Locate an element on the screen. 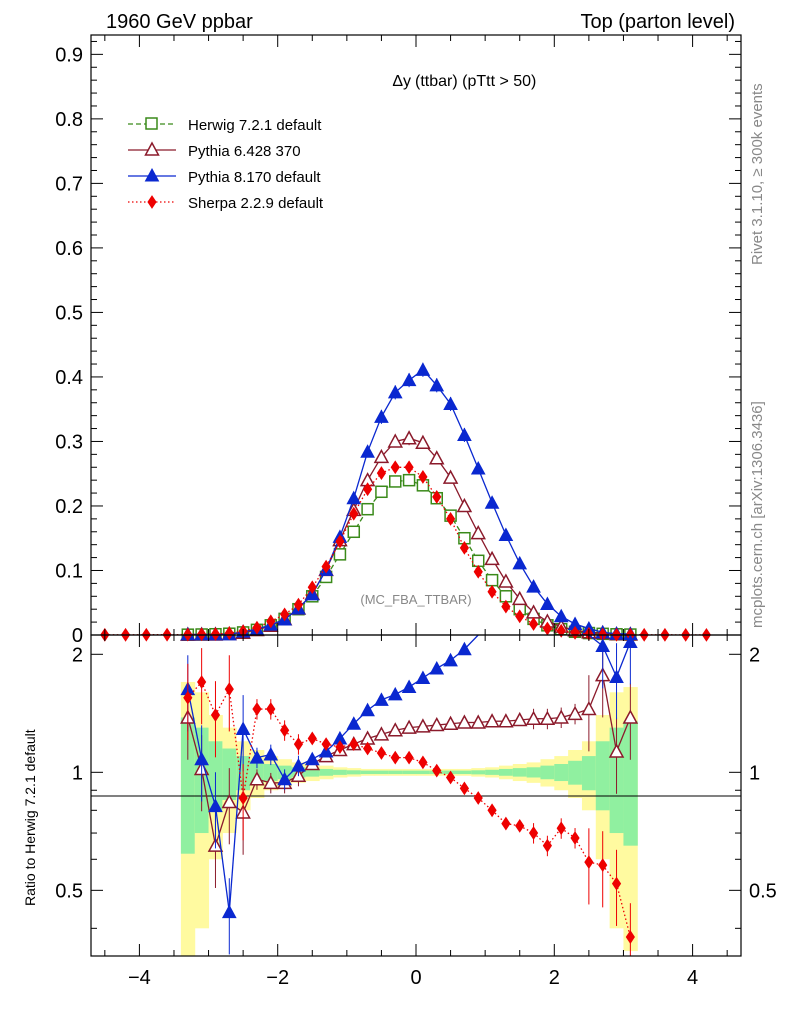 This screenshot has height=1024, width=786. legend-entry-sherpa: Sherpa 2.2.9 default is located at coordinates (226, 203).